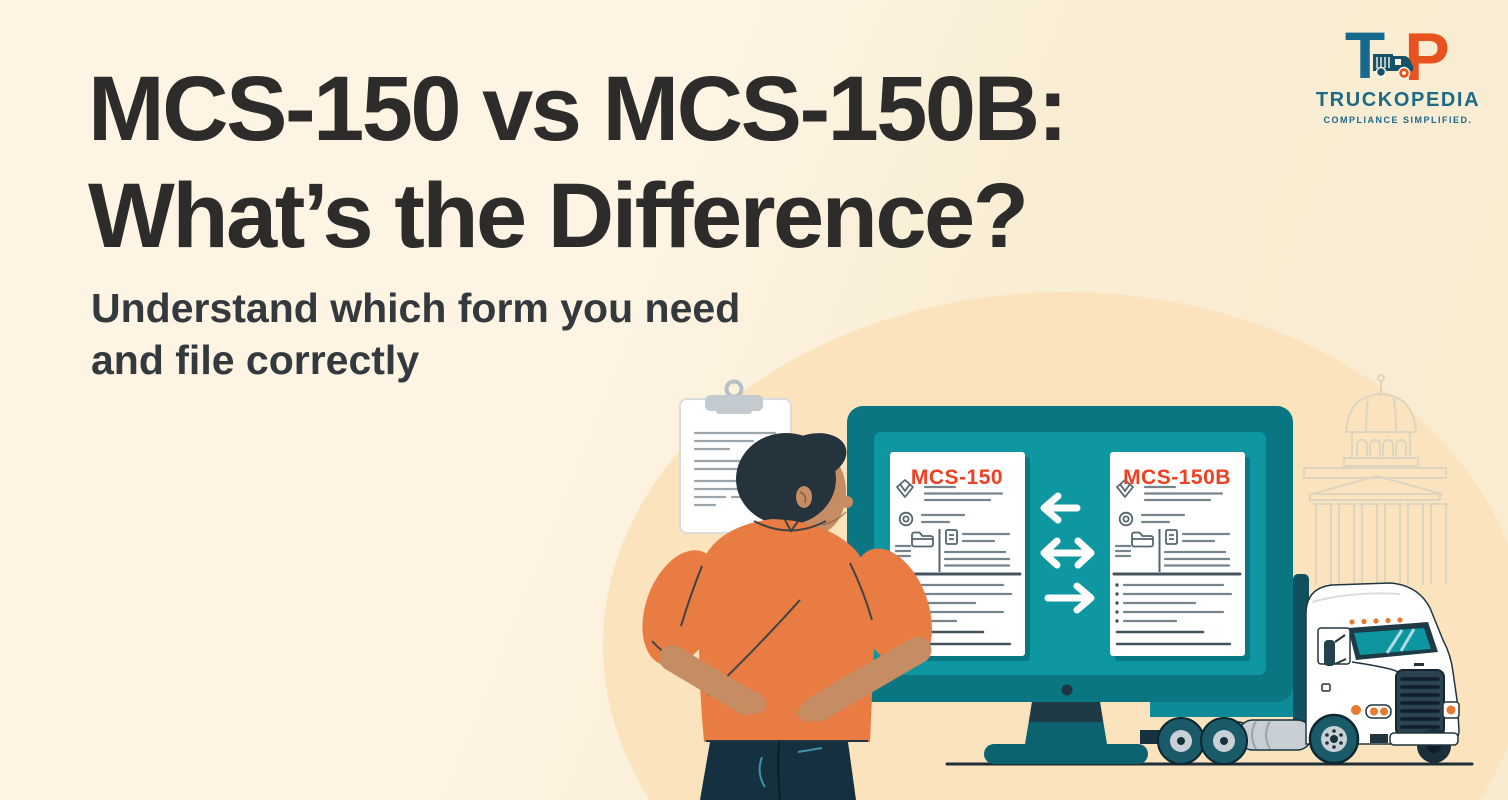 Image resolution: width=1508 pixels, height=800 pixels. Describe the element at coordinates (892, 608) in the screenshot. I see `man-right-sleeve` at that location.